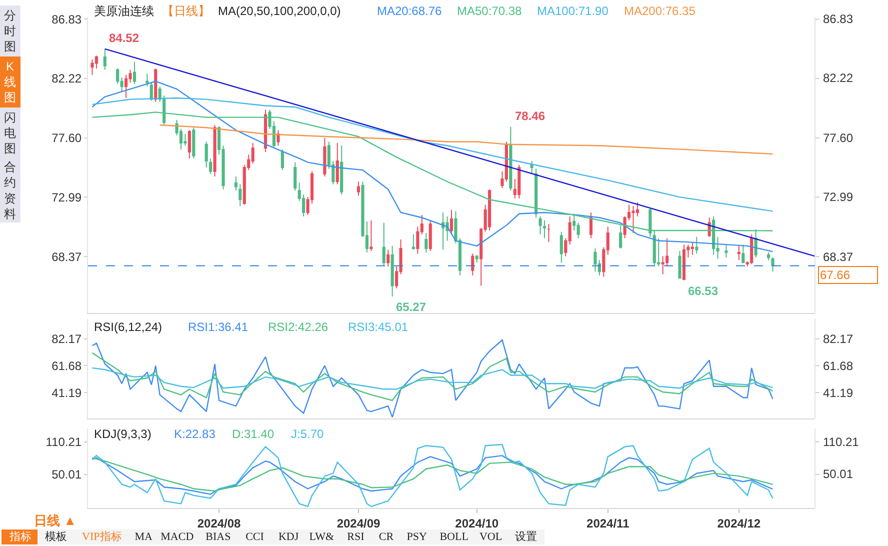 Image resolution: width=888 pixels, height=546 pixels. I want to click on text: CCI, so click(255, 537).